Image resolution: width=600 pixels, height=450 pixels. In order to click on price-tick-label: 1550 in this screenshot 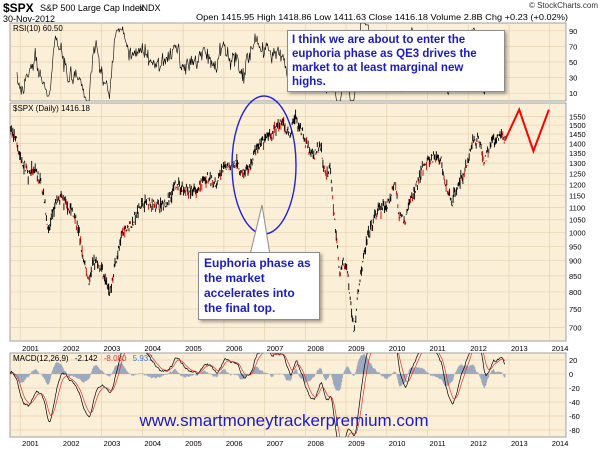, I will do `click(577, 116)`.